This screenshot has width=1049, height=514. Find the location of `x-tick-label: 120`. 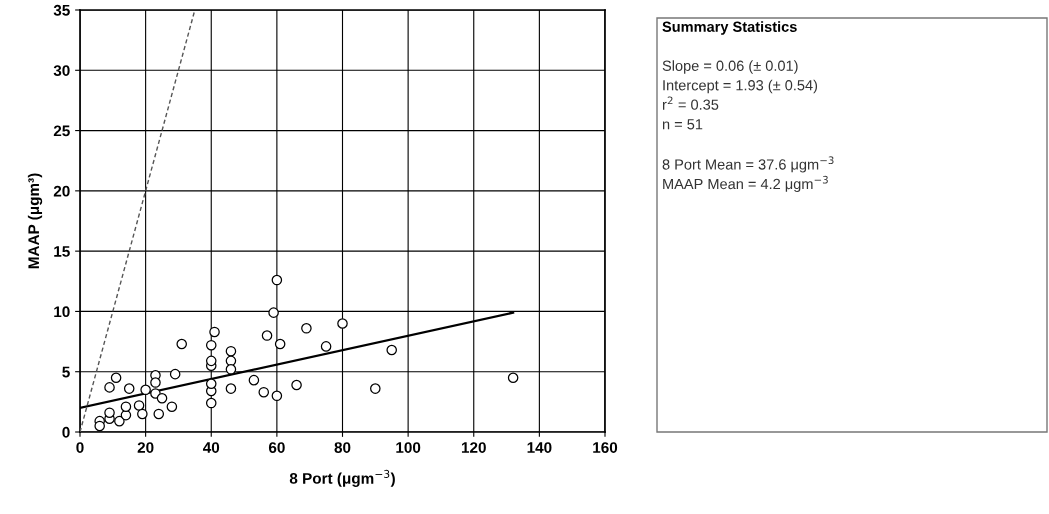

x-tick-label: 120 is located at coordinates (473, 447).